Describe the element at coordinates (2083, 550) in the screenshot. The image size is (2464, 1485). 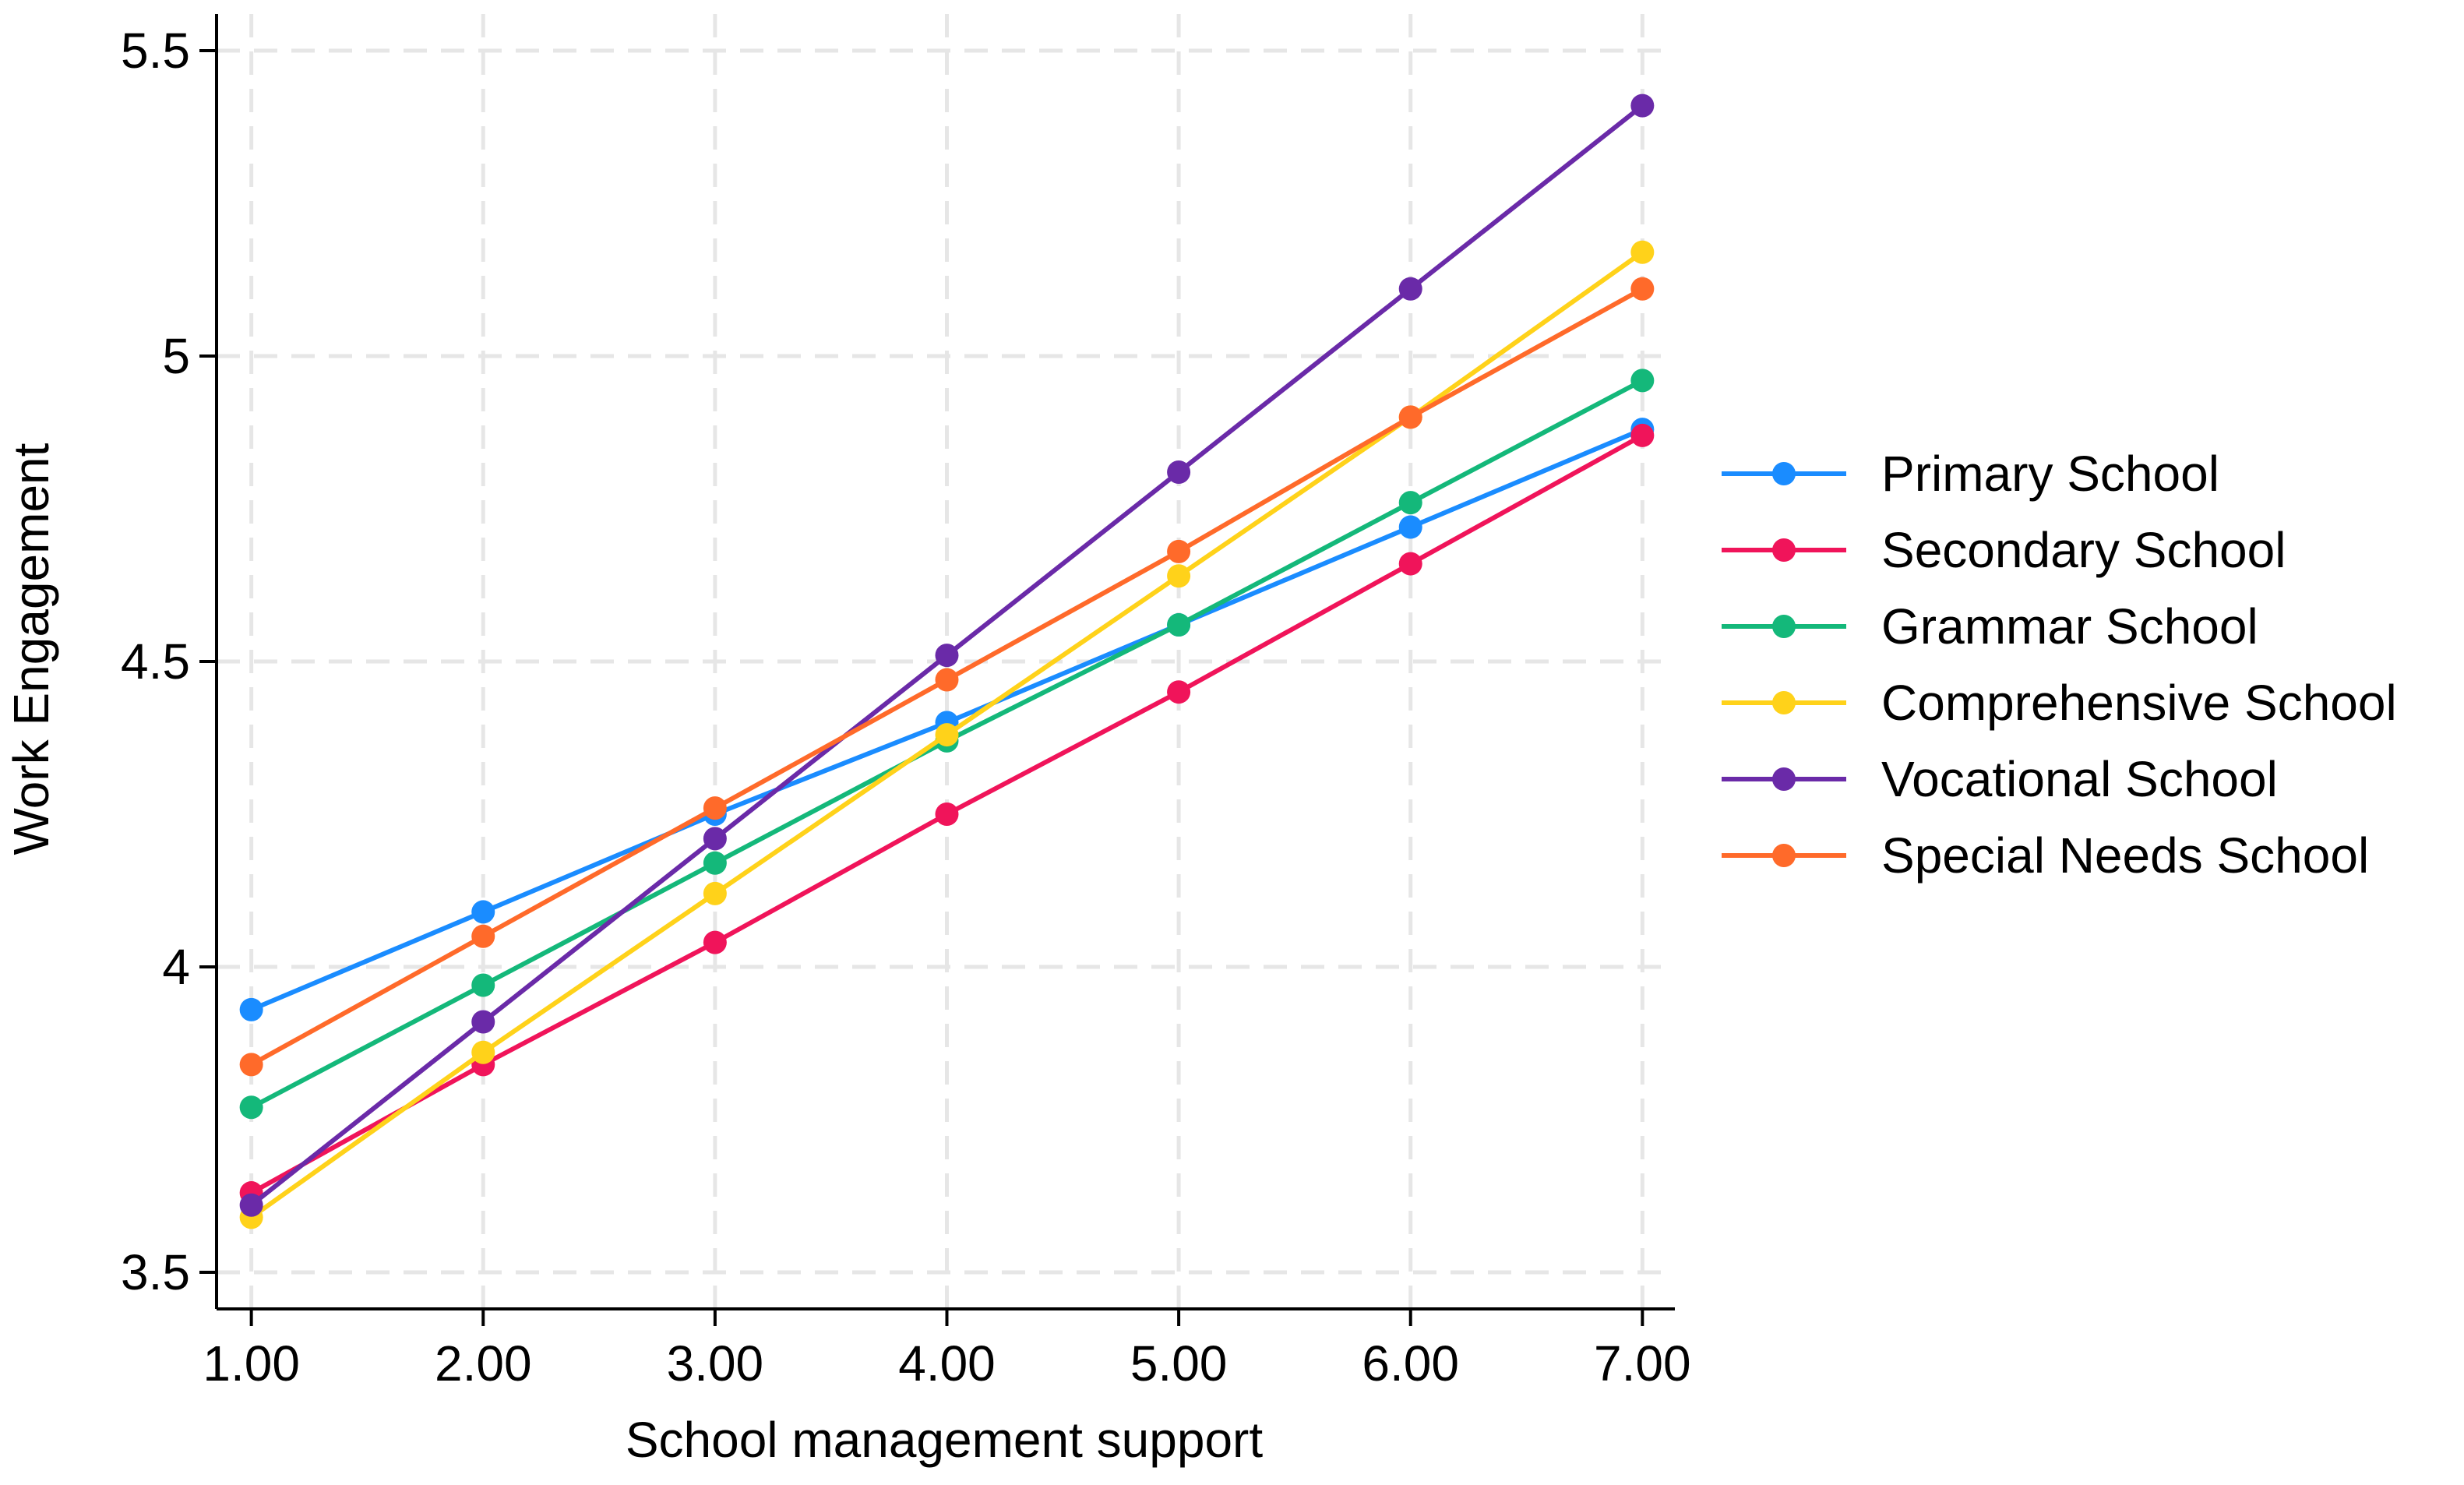
I see `legend-label: Secondary School` at that location.